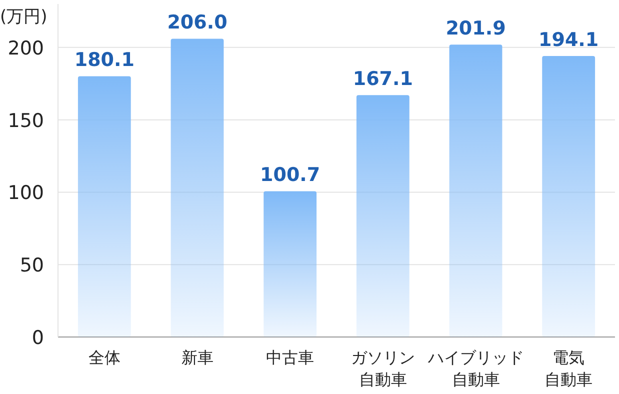 This screenshot has height=394, width=619. I want to click on x-tick-label: 電気自動車, so click(568, 368).